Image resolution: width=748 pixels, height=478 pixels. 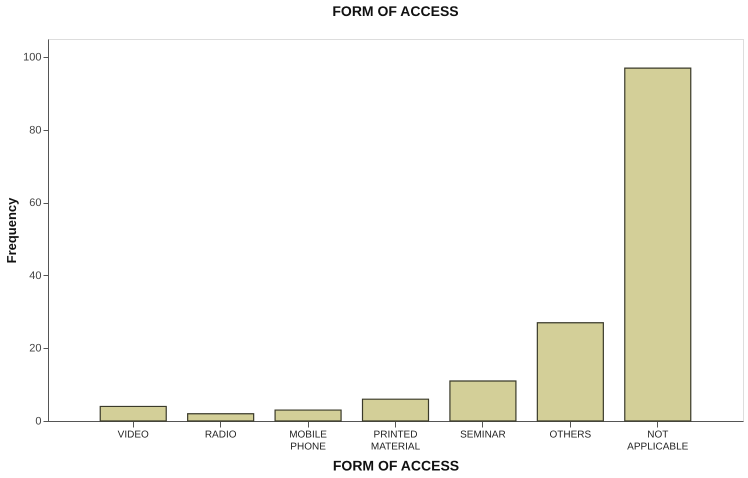 I want to click on x-axis-title: FORM OF ACCESS, so click(x=396, y=466).